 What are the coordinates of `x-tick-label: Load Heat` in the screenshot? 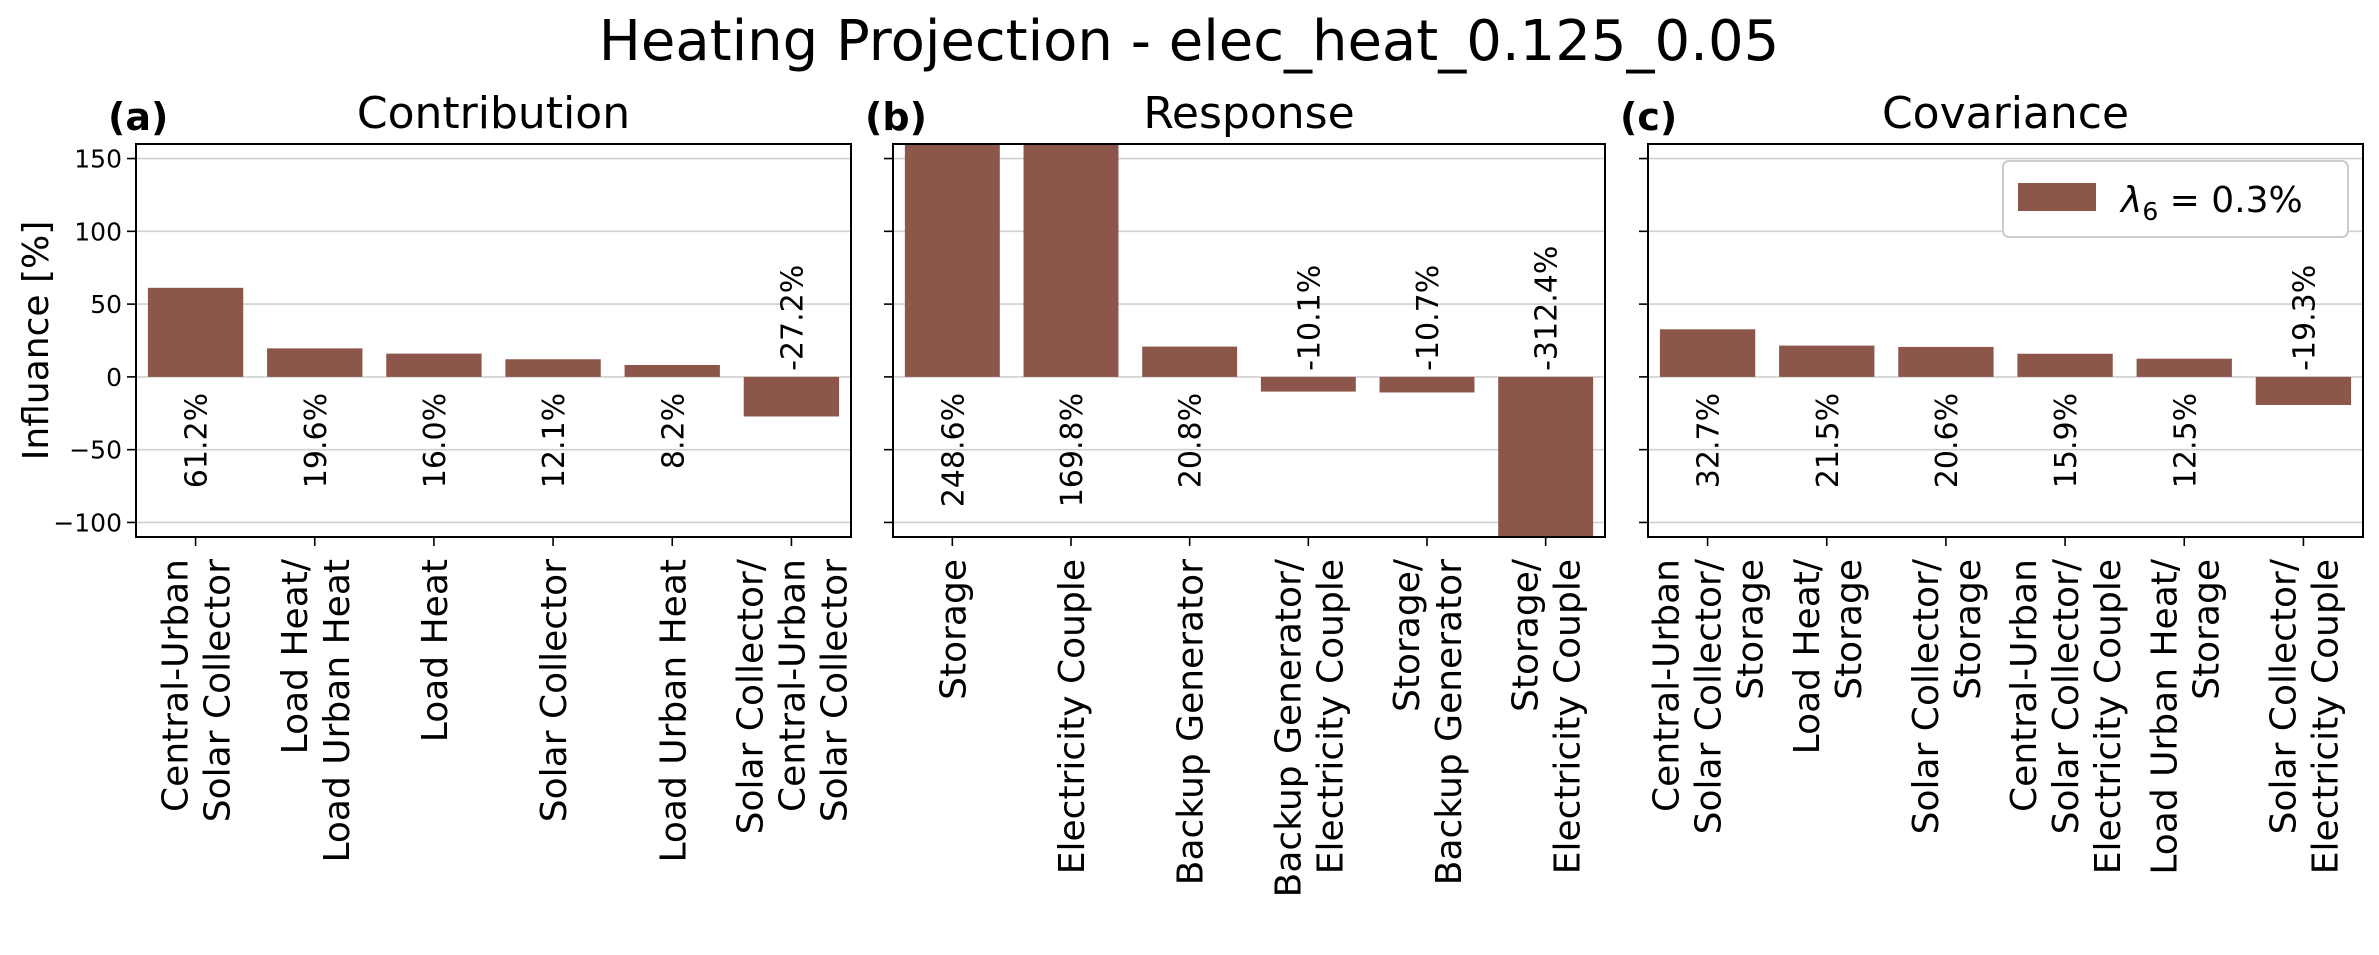 It's located at (435, 650).